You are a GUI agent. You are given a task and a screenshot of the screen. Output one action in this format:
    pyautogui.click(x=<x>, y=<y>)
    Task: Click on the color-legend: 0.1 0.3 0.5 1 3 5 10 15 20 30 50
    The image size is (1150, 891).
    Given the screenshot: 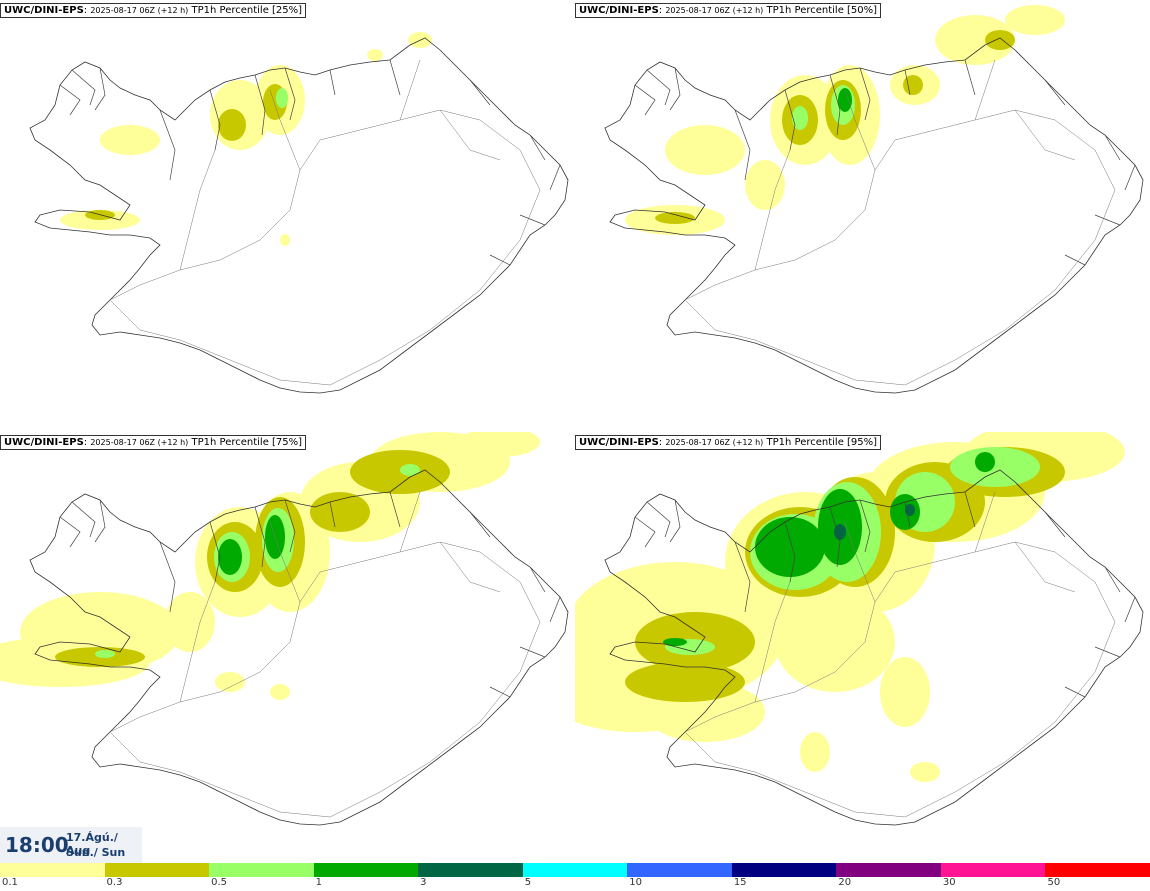 What is the action you would take?
    pyautogui.click(x=575, y=877)
    